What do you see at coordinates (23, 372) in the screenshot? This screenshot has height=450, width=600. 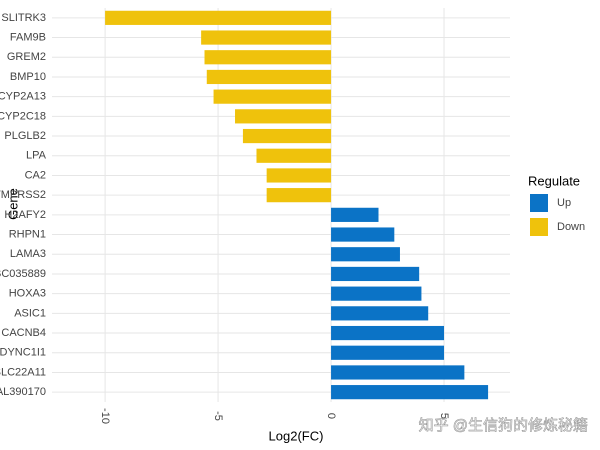 I see `y-tick-label: SLC22A11` at bounding box center [23, 372].